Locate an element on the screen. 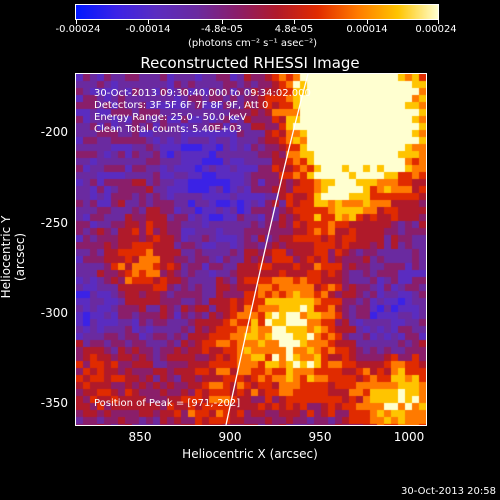  timestamp: 30-Oct-2013 20:58 is located at coordinates (448, 491).